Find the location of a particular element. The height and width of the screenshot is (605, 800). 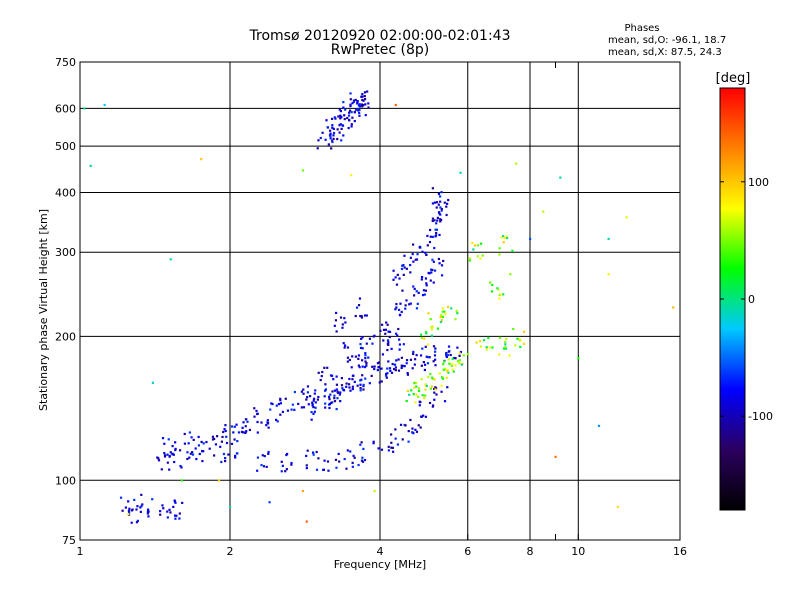

chart-subtitle: RwPretec (8p) is located at coordinates (380, 50).